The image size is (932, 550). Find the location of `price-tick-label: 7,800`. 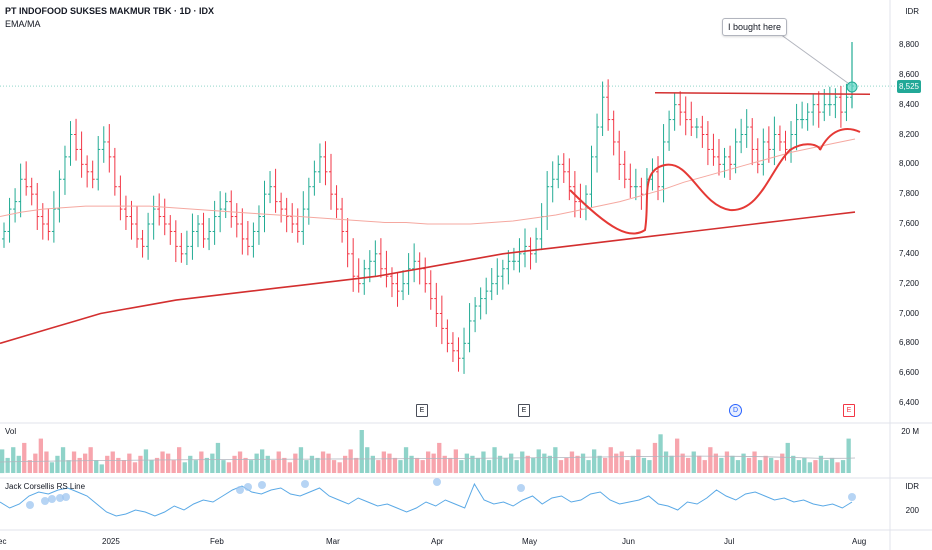

price-tick-label: 7,800 is located at coordinates (908, 194).